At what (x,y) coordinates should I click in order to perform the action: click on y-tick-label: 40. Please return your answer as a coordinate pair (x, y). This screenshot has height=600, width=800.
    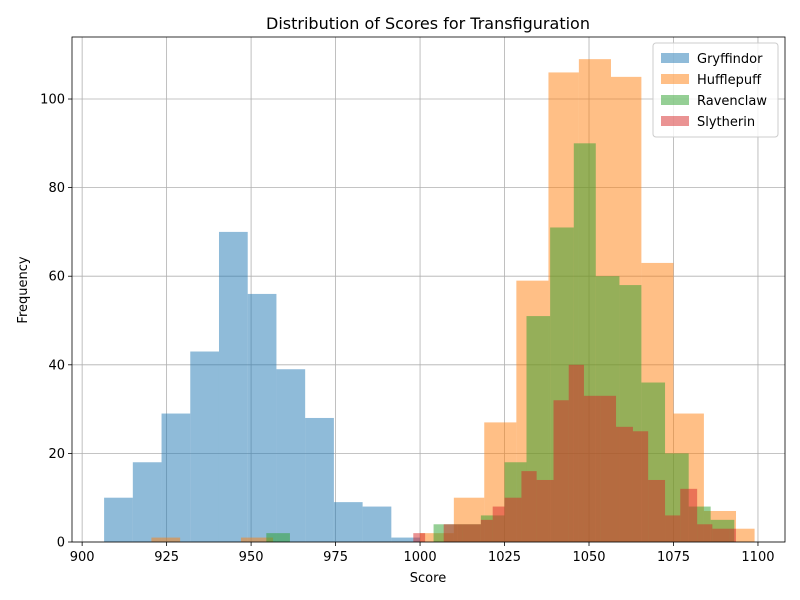
    Looking at the image, I should click on (56, 365).